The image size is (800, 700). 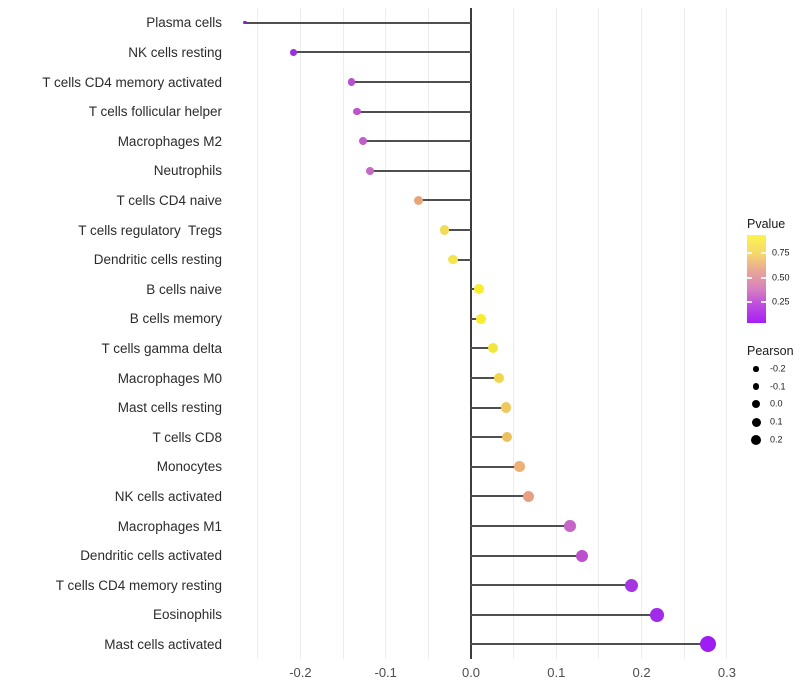 I want to click on gridline--0.25, so click(x=258, y=334).